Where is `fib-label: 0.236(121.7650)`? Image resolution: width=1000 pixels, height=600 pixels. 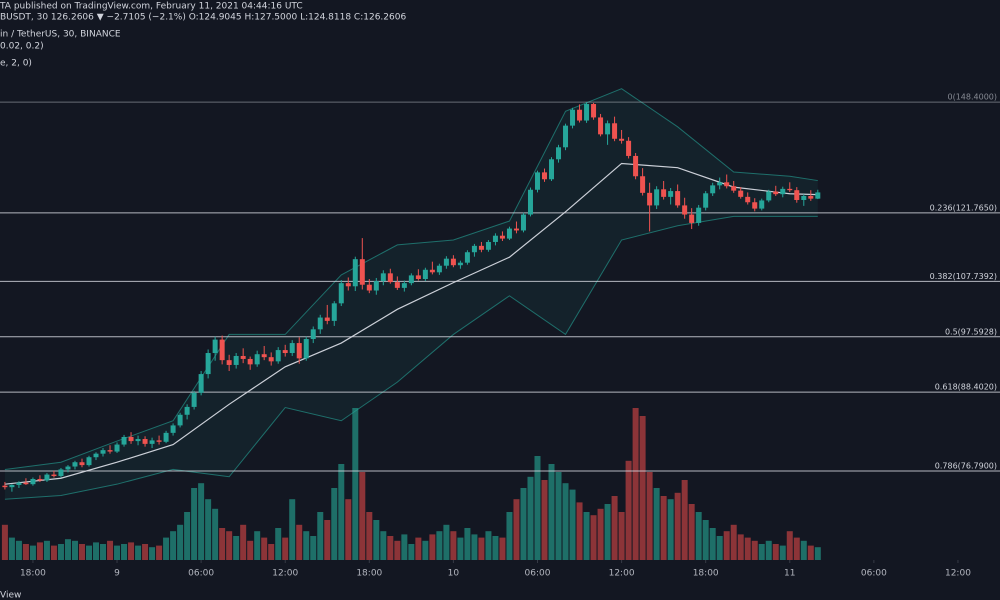
fib-label: 0.236(121.7650) is located at coordinates (963, 207).